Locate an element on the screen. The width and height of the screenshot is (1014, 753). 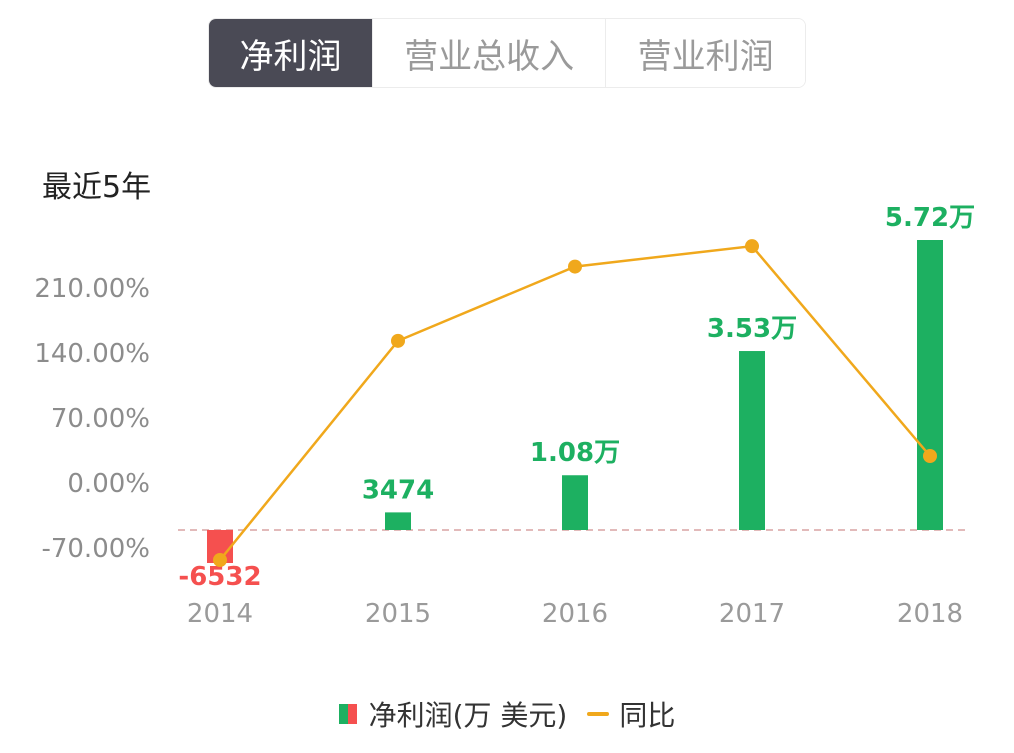
y-tick-label: 0.00% is located at coordinates (108, 484).